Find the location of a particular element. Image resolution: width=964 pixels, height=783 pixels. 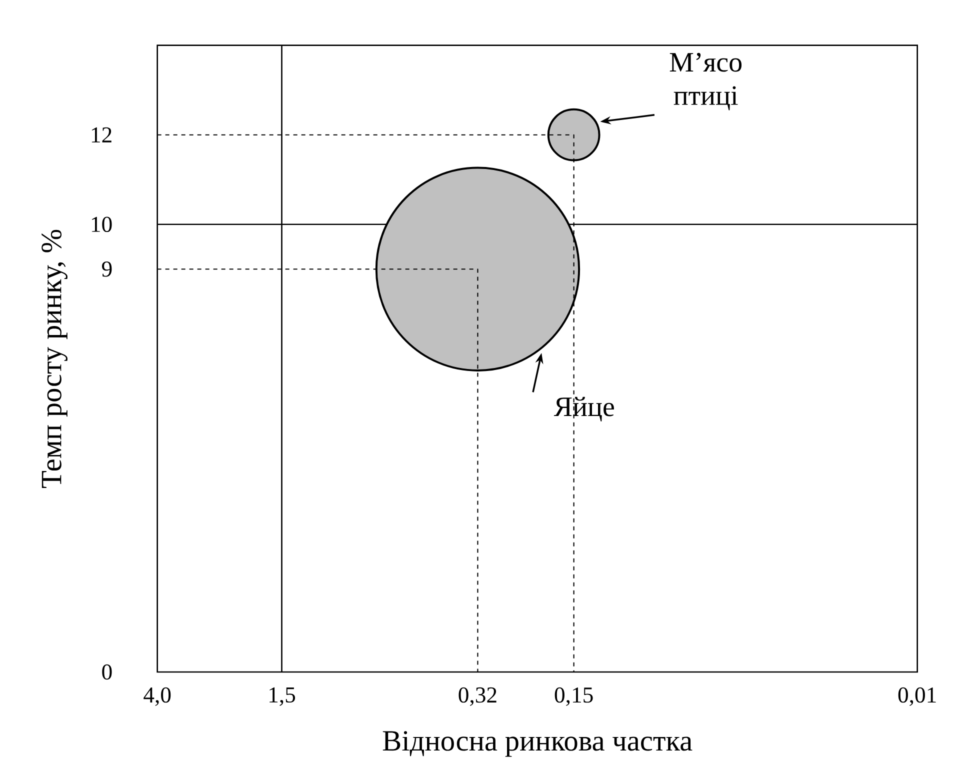

y-tick-label: 9 is located at coordinates (107, 269).